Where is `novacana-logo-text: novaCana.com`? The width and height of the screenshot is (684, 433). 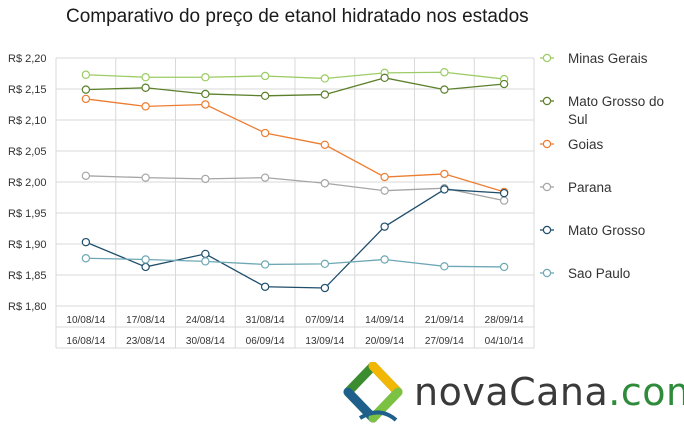
novacana-logo-text: novaCana.com is located at coordinates (549, 392).